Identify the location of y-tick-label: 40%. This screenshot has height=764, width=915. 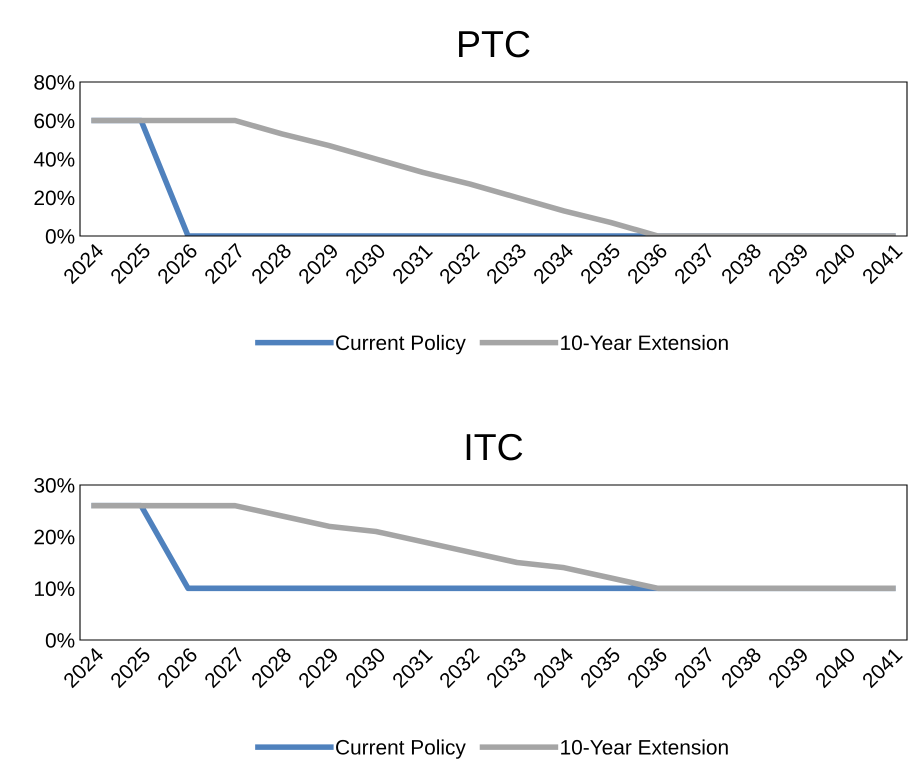
(54, 159).